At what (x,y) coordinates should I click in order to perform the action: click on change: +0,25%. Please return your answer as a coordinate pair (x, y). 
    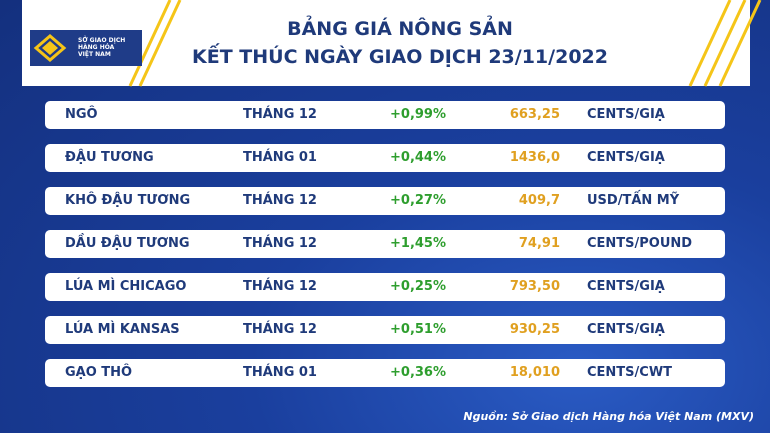
    Looking at the image, I should click on (418, 286).